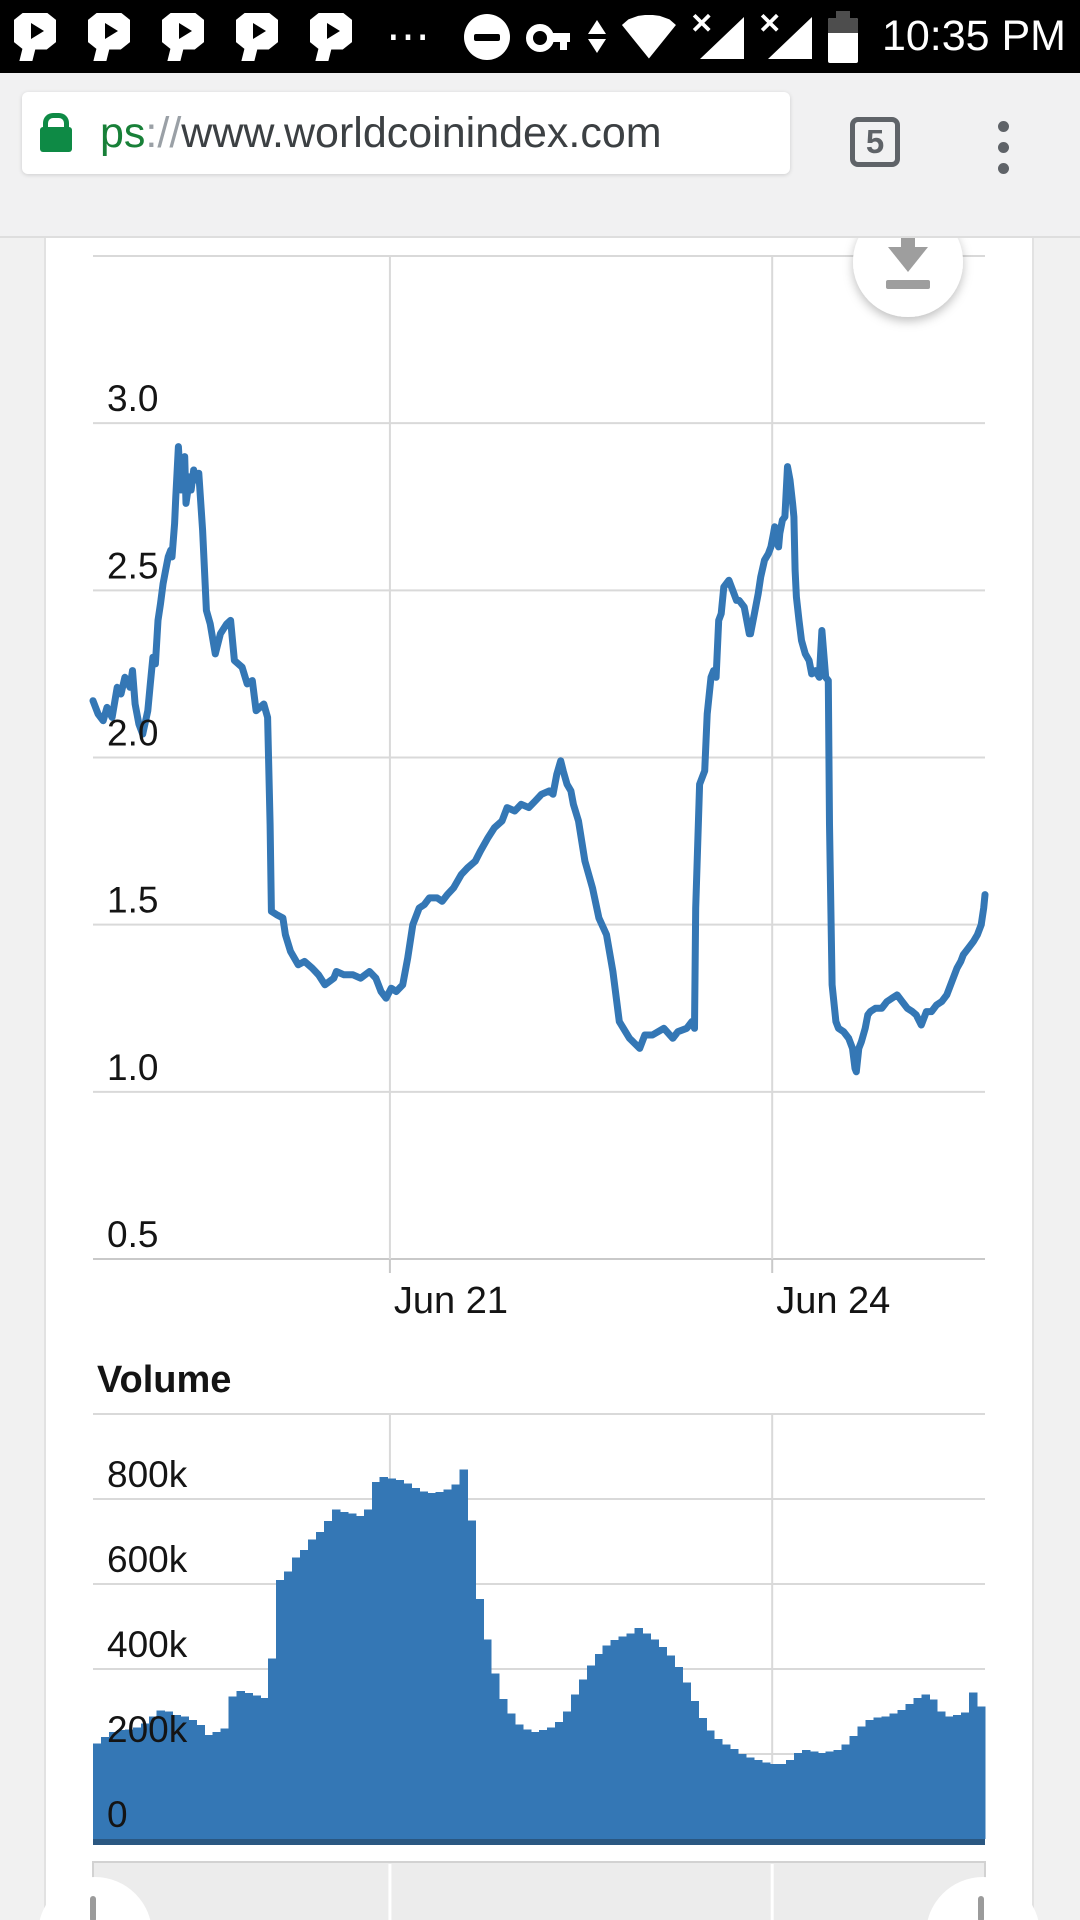 This screenshot has height=1920, width=1080. Describe the element at coordinates (132, 565) in the screenshot. I see `price-y-tick-label: 2.5` at that location.